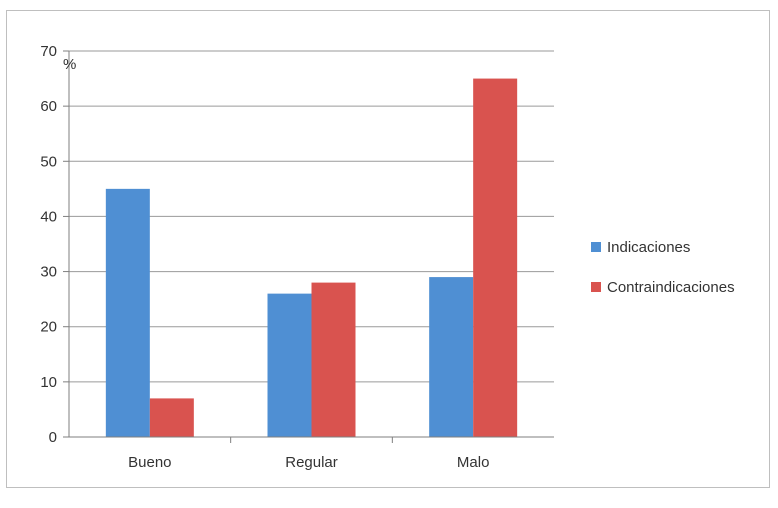 The width and height of the screenshot is (778, 508). Describe the element at coordinates (69, 64) in the screenshot. I see `y-unit-label: %` at that location.